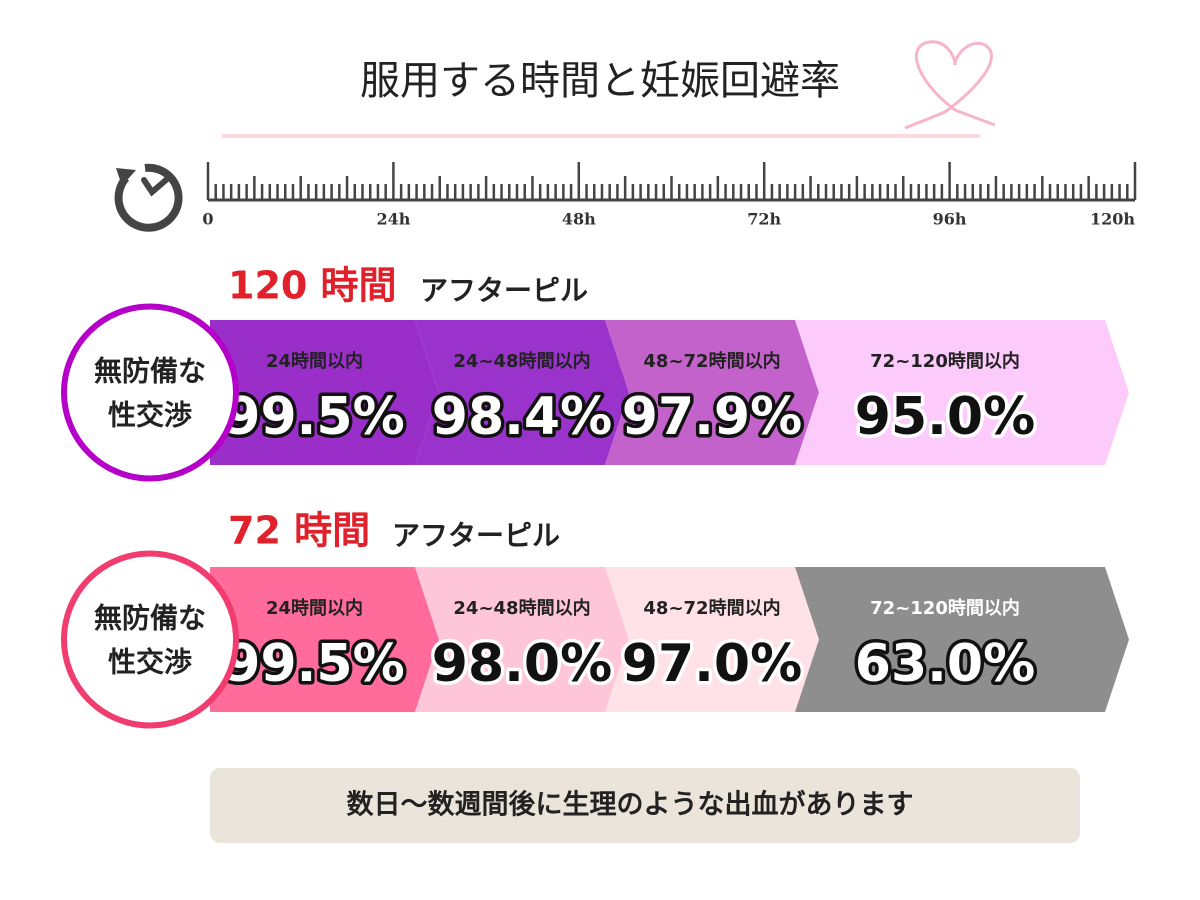  What do you see at coordinates (522, 664) in the screenshot?
I see `segment-value: 98.0%` at bounding box center [522, 664].